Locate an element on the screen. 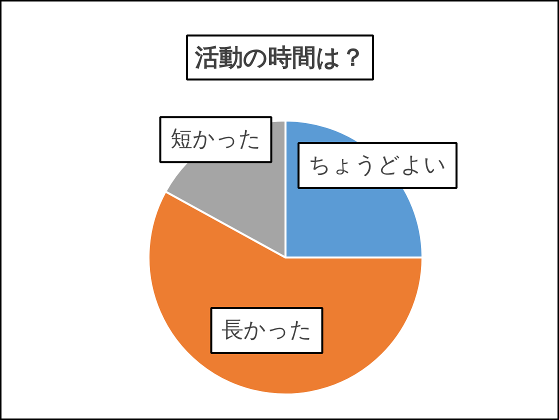  slice-label: 短かった is located at coordinates (216, 139).